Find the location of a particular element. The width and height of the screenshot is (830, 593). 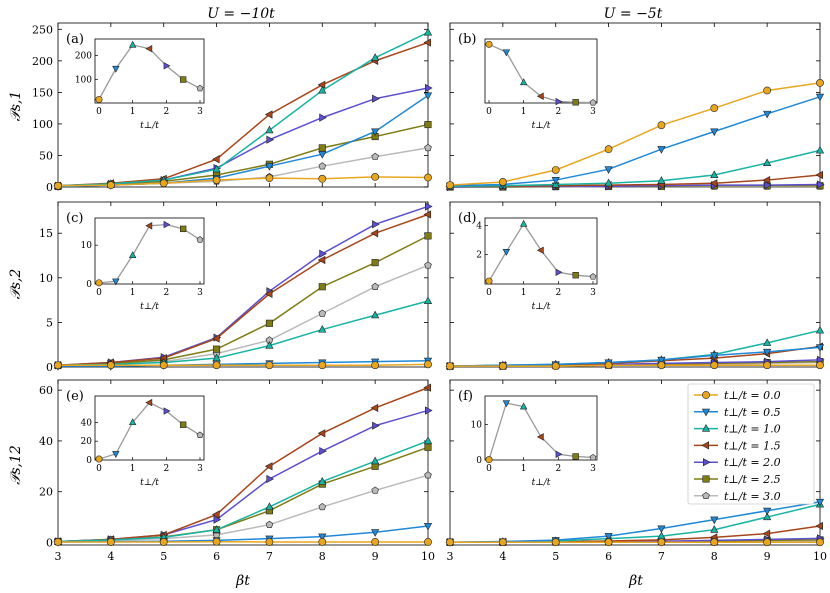

col-title-right: U = −5t is located at coordinates (633, 14).